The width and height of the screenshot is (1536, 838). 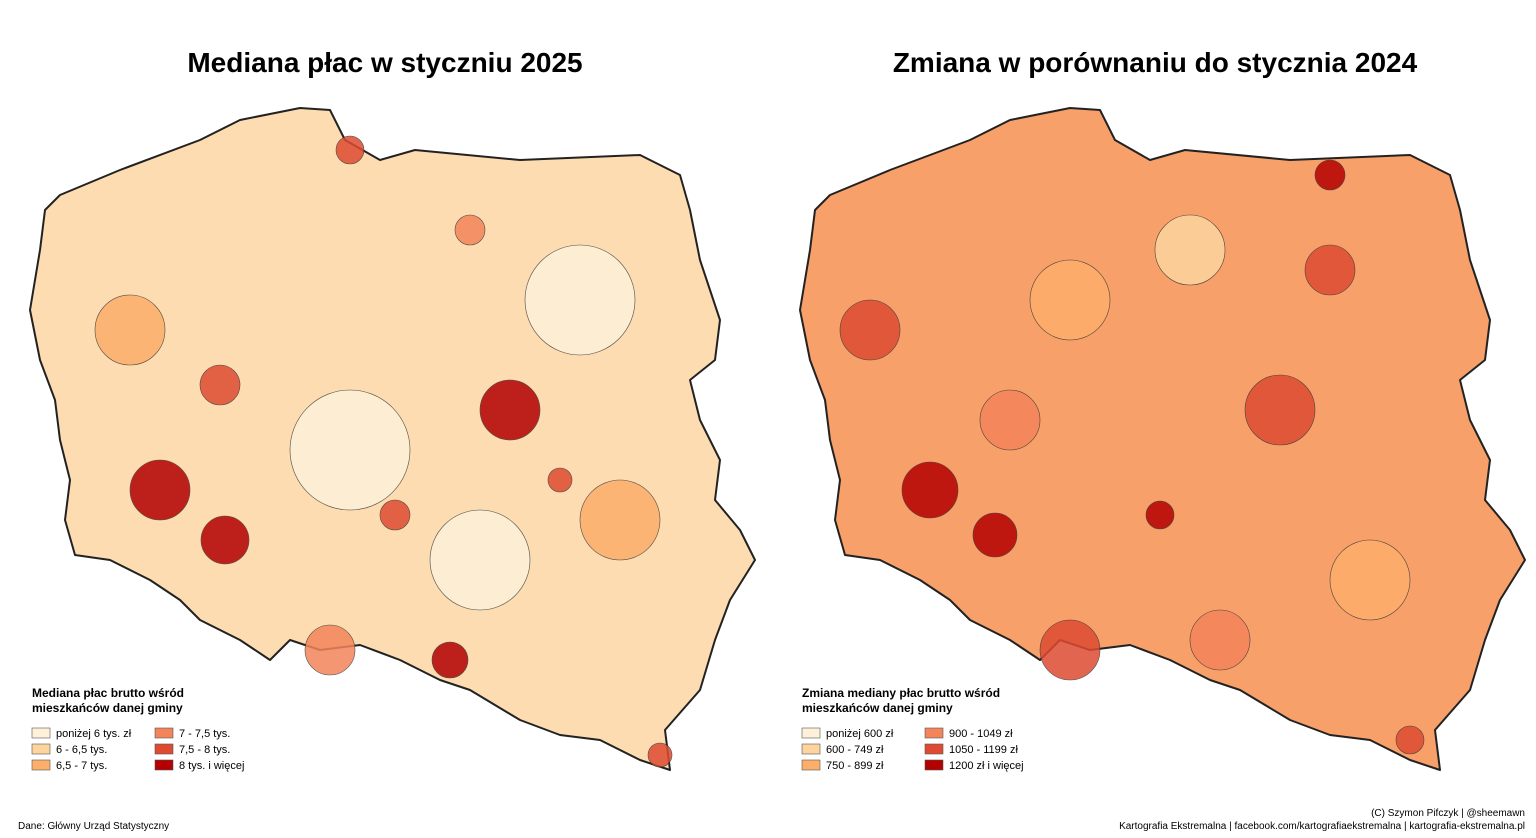 What do you see at coordinates (211, 766) in the screenshot?
I see `legend-label: 8 tys. i więcej` at bounding box center [211, 766].